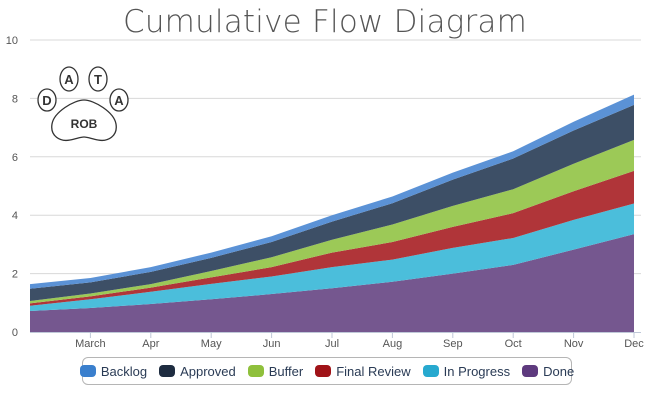 The image size is (650, 410). I want to click on paw-logo: D A T A ROB, so click(83, 104).